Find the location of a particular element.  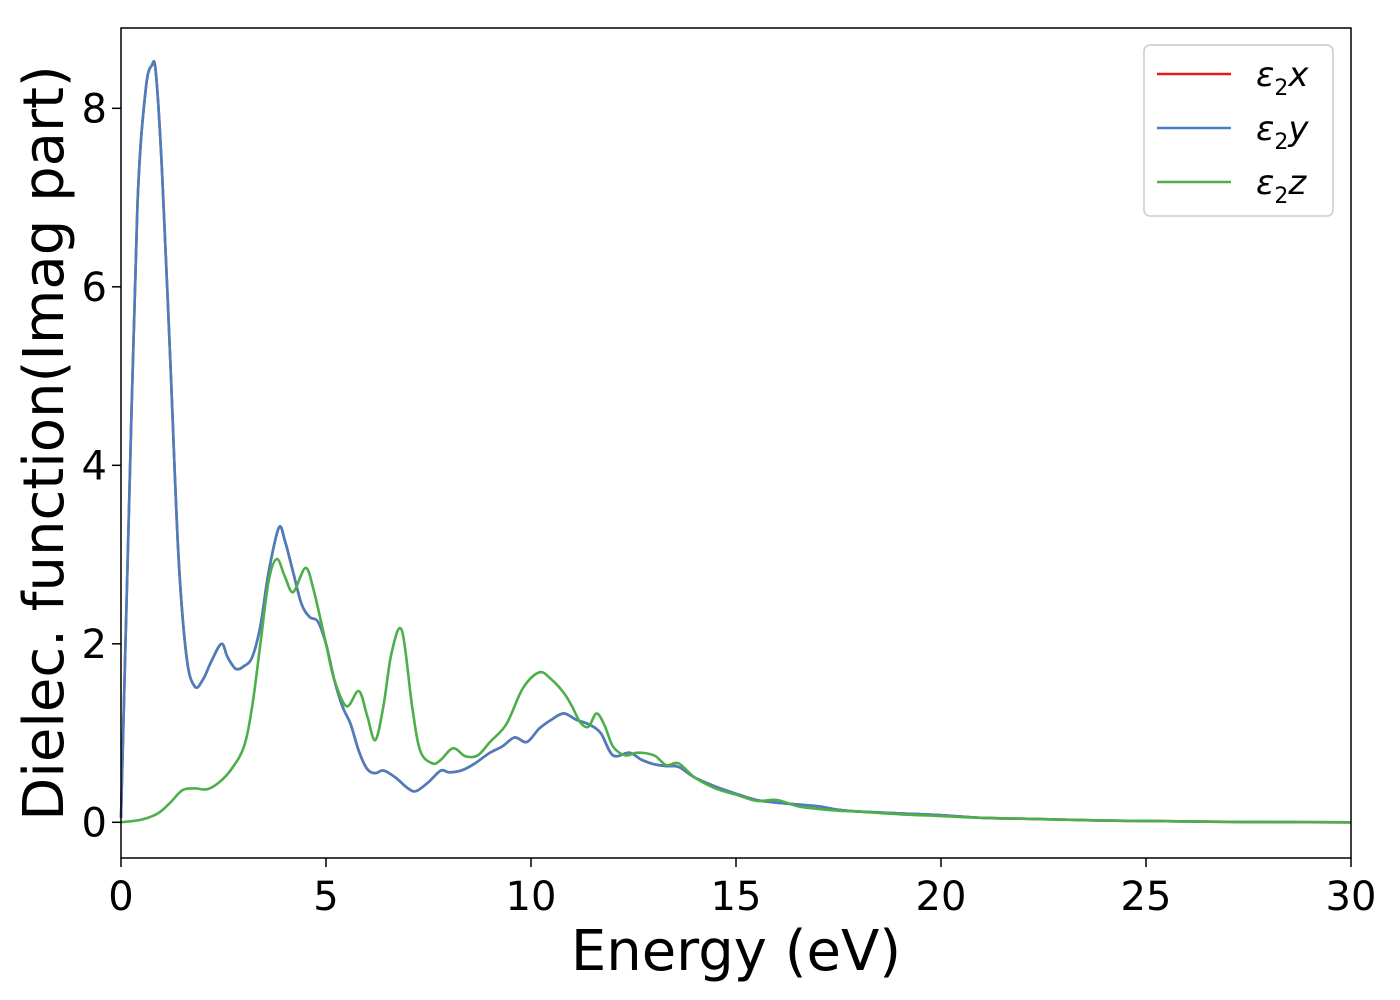

x-tick-label: 0 is located at coordinates (120, 897).